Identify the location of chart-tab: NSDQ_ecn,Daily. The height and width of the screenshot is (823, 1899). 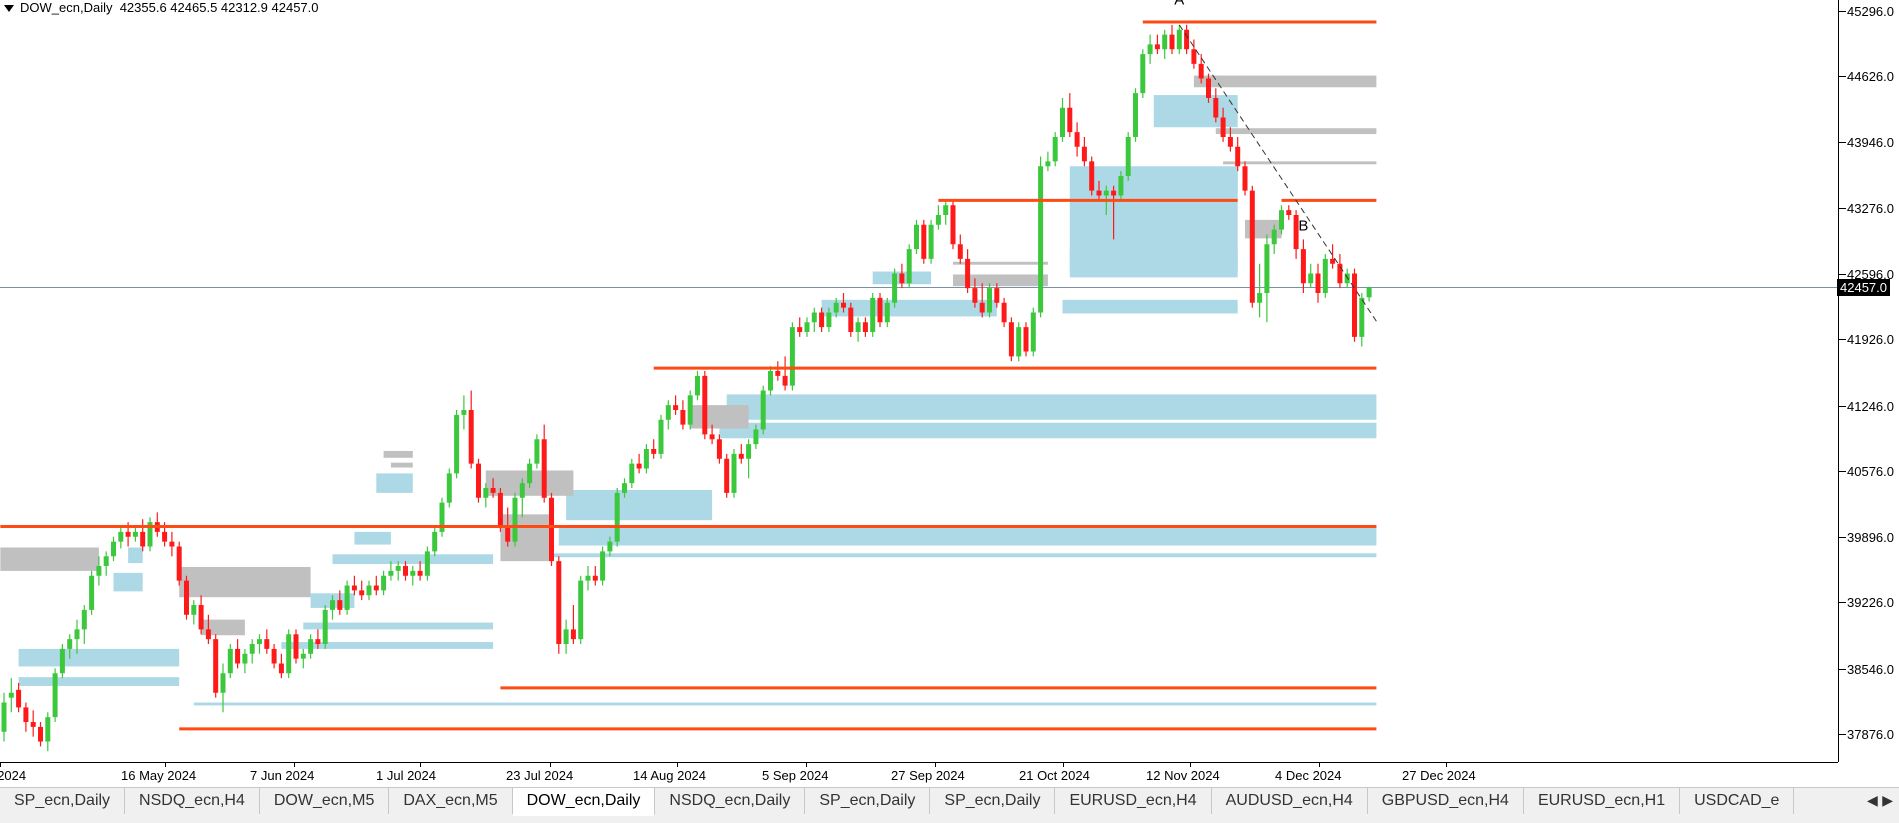
(730, 801).